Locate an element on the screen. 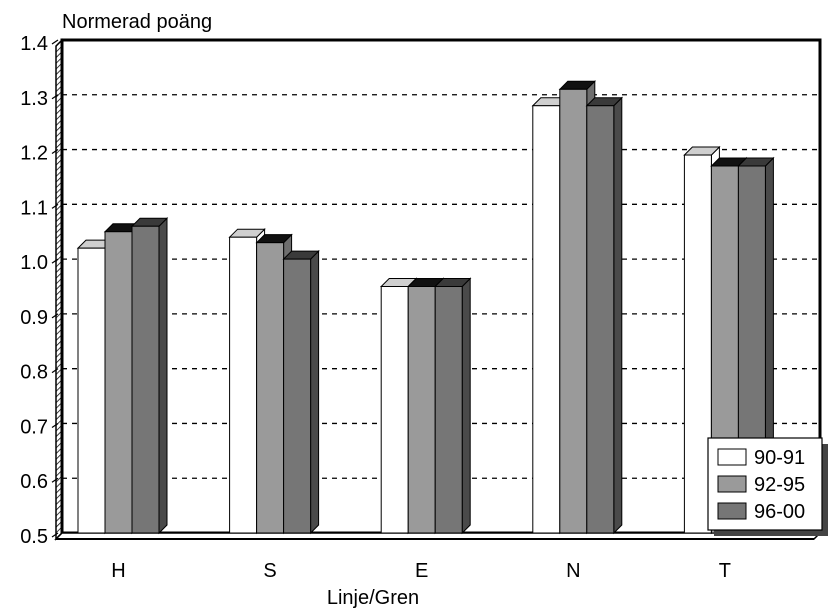  y-tick-label: 0.5 is located at coordinates (34, 537).